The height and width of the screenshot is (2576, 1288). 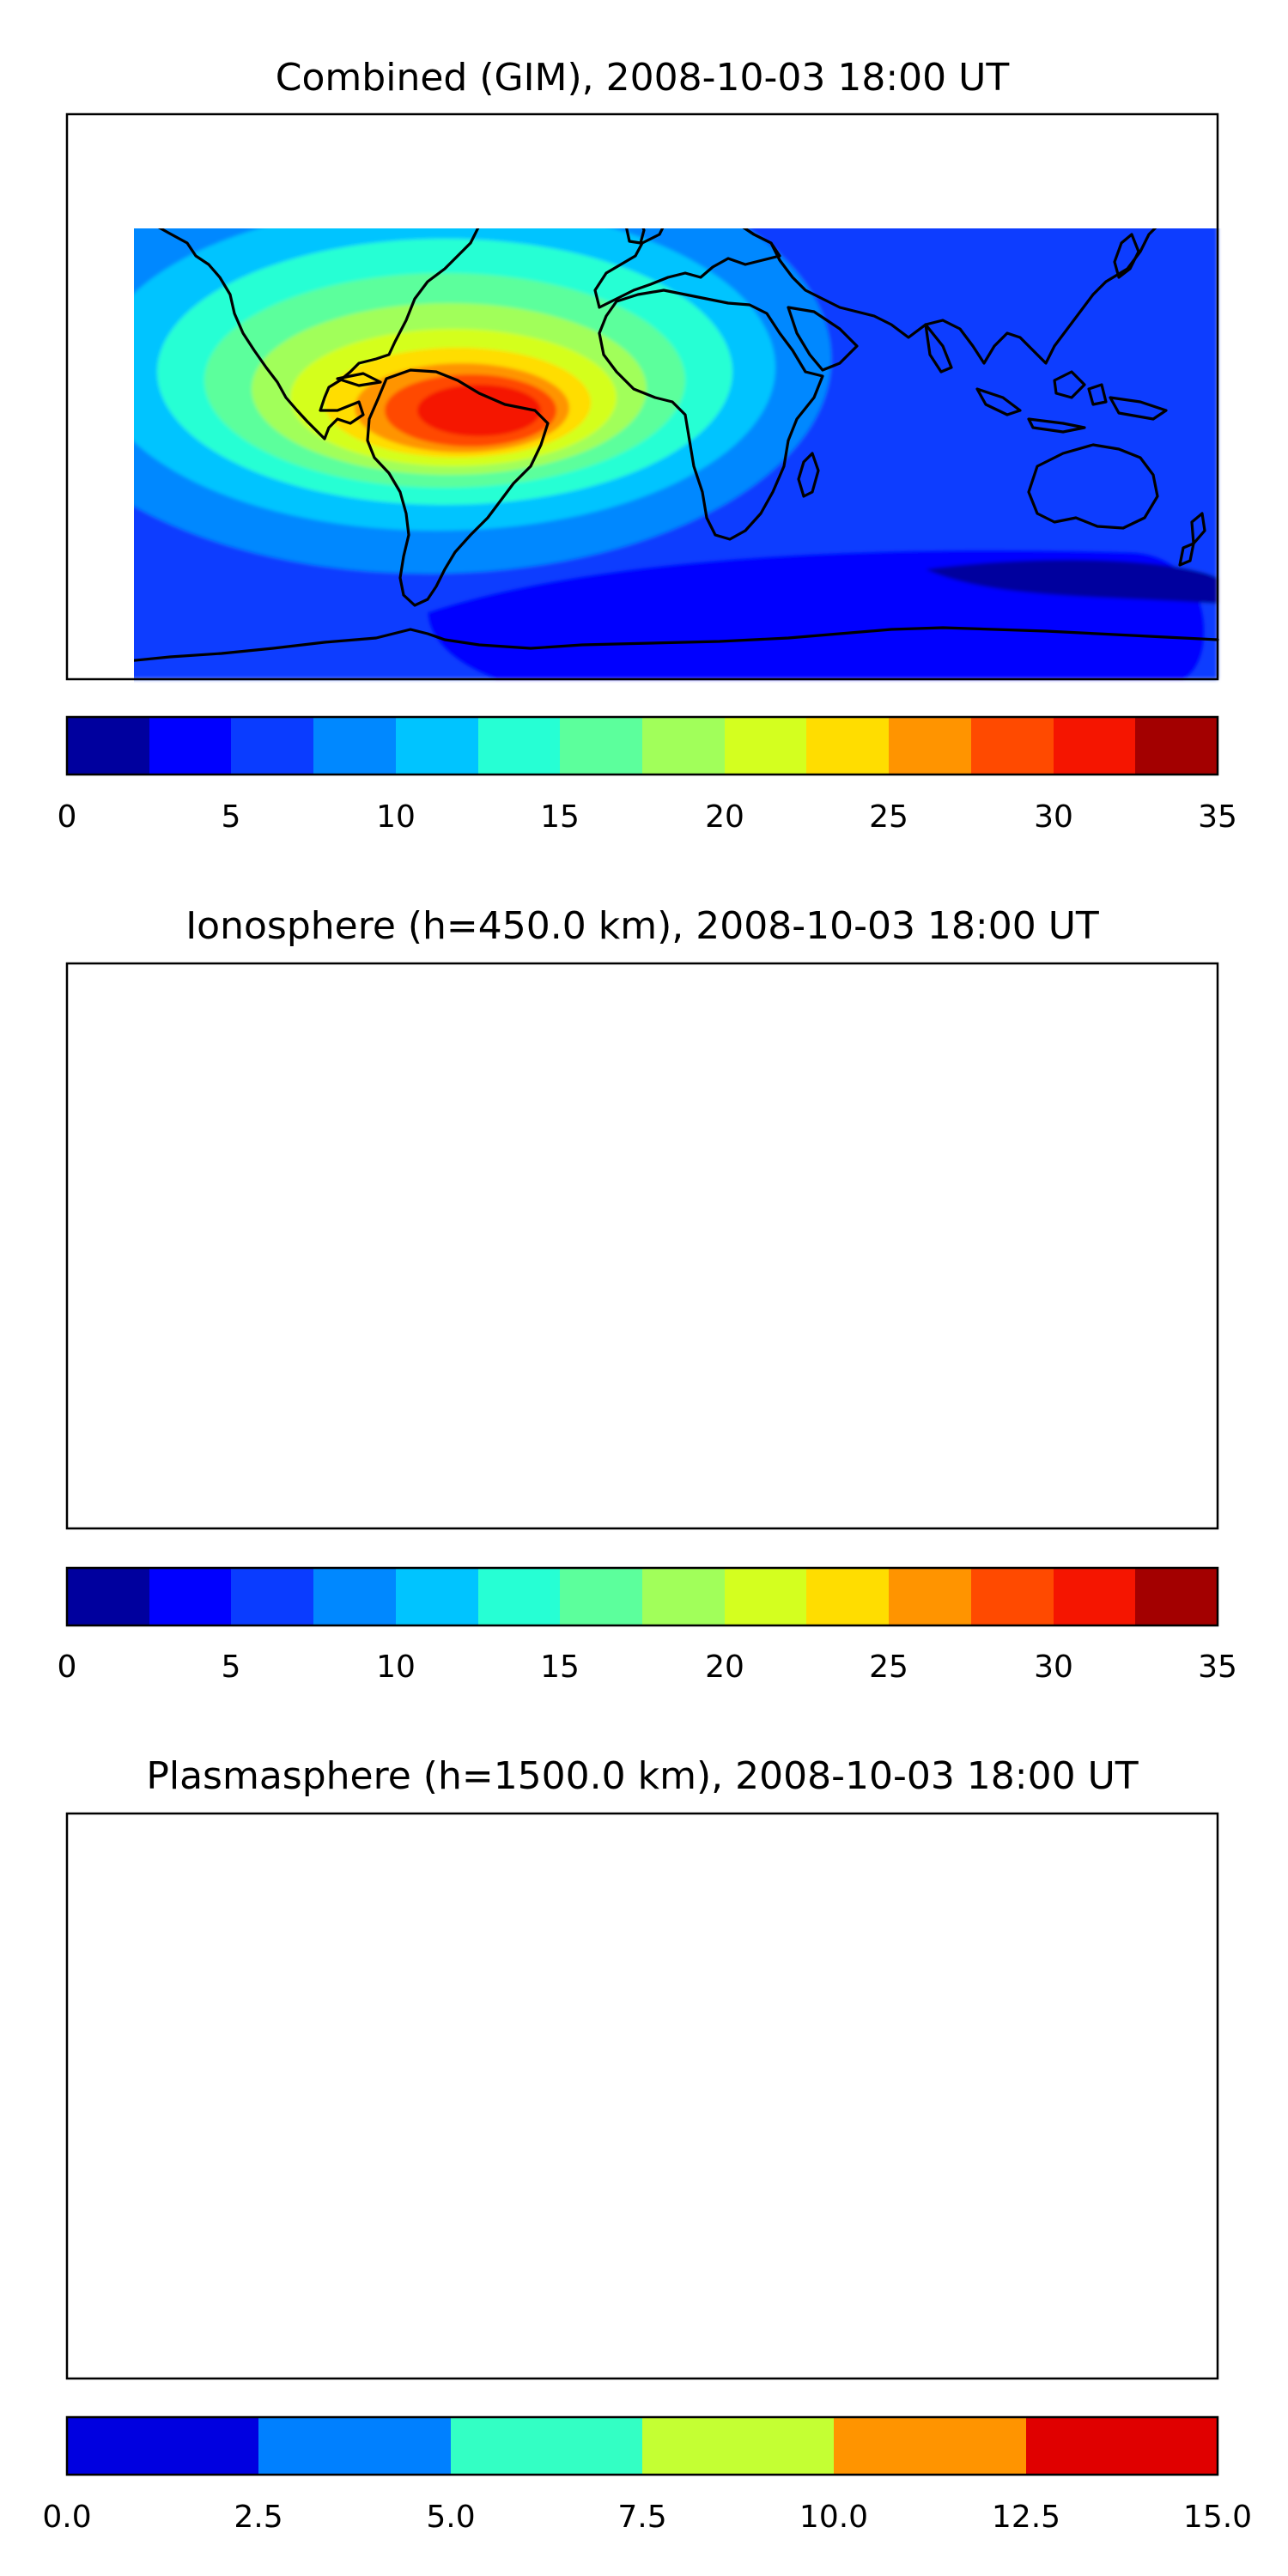 What do you see at coordinates (834, 2517) in the screenshot?
I see `tick-label: 10.0` at bounding box center [834, 2517].